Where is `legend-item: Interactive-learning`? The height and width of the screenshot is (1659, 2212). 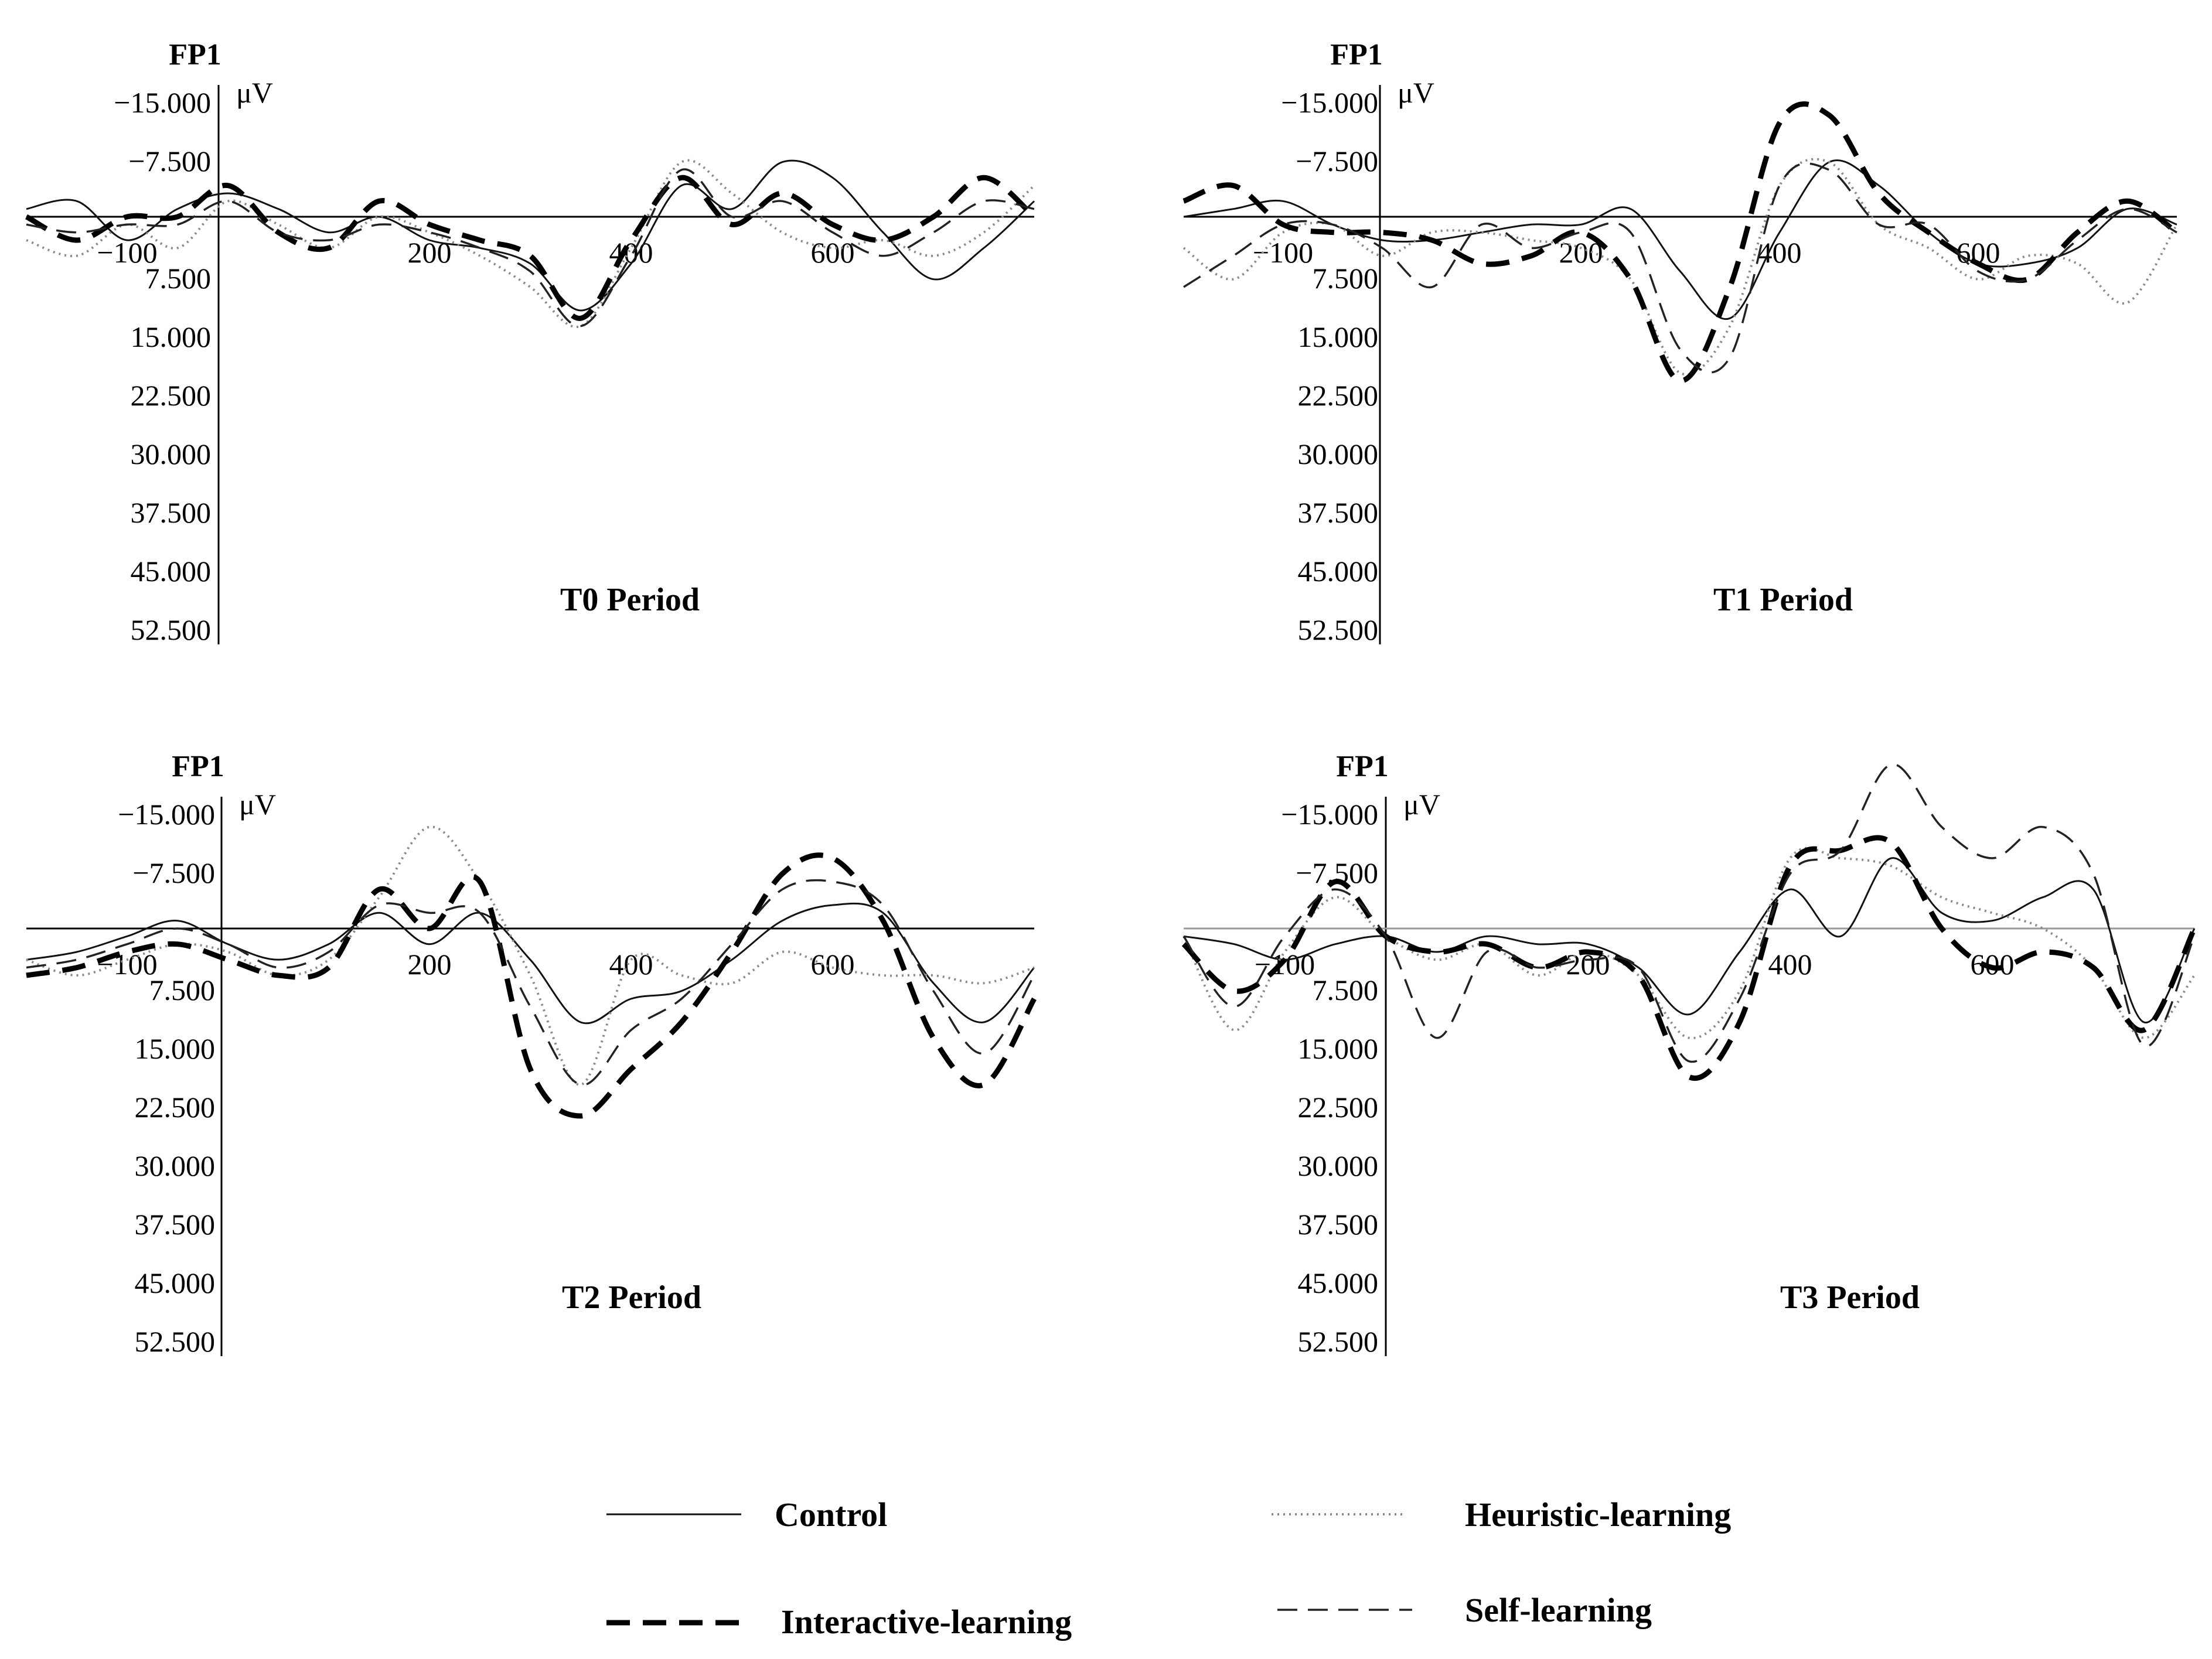 legend-item: Interactive-learning is located at coordinates (839, 1622).